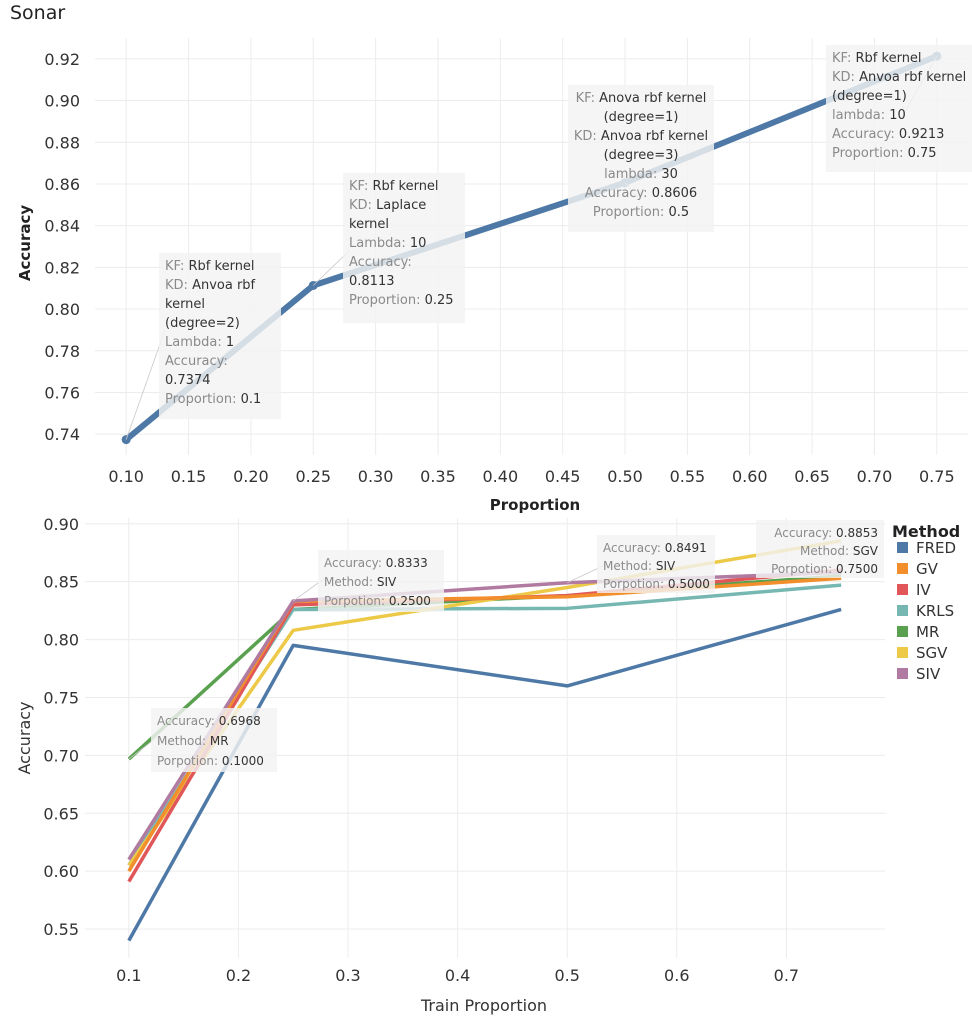  What do you see at coordinates (313, 476) in the screenshot?
I see `x-tick-label: 0.25` at bounding box center [313, 476].